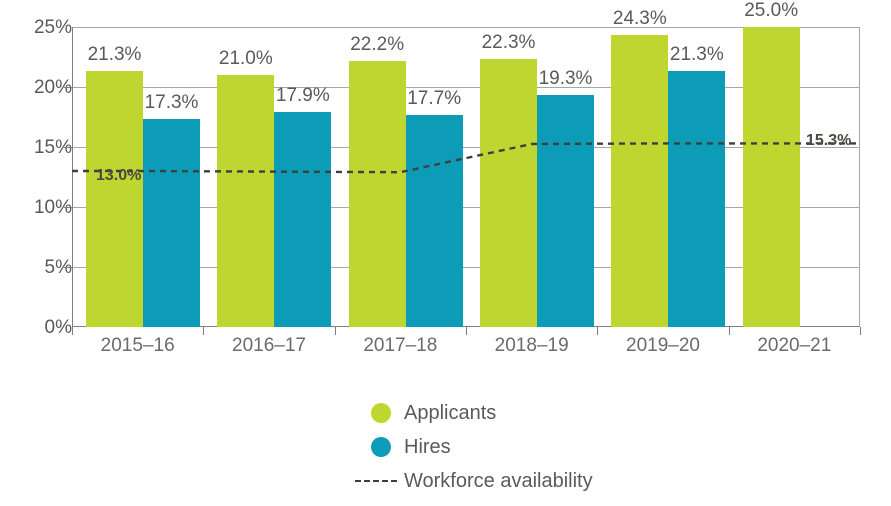 This screenshot has height=506, width=891. What do you see at coordinates (52, 87) in the screenshot?
I see `y-tick-label-20: 20%` at bounding box center [52, 87].